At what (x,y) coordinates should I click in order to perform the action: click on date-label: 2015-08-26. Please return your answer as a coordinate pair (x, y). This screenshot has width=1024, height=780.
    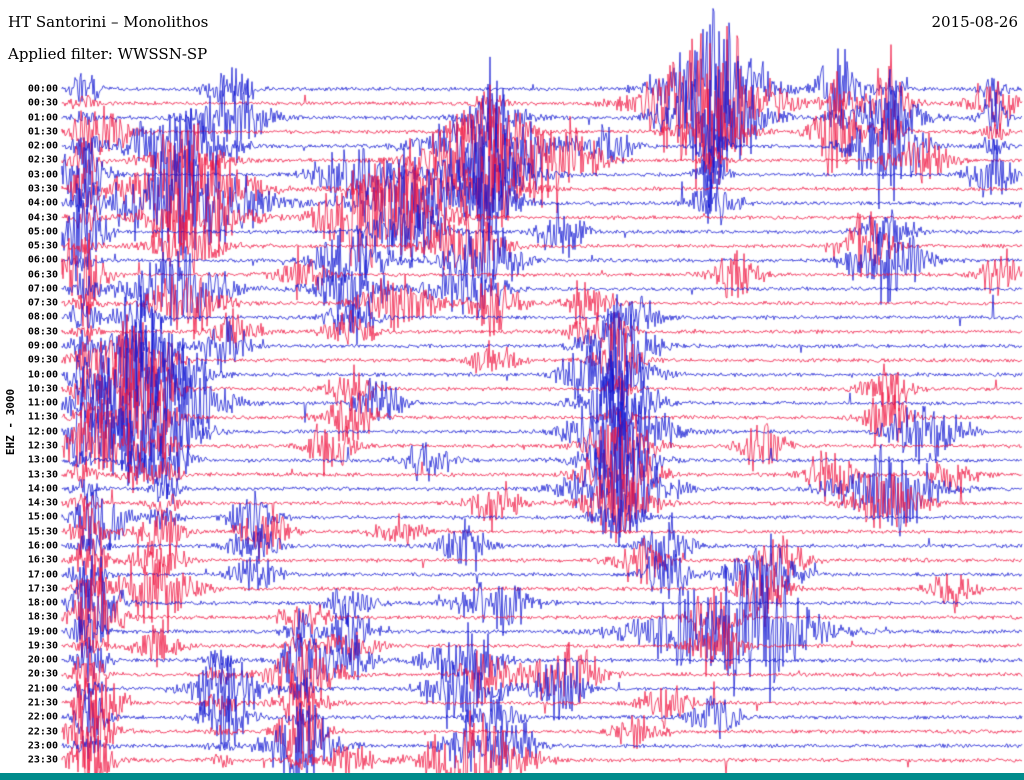
    Looking at the image, I should click on (974, 22).